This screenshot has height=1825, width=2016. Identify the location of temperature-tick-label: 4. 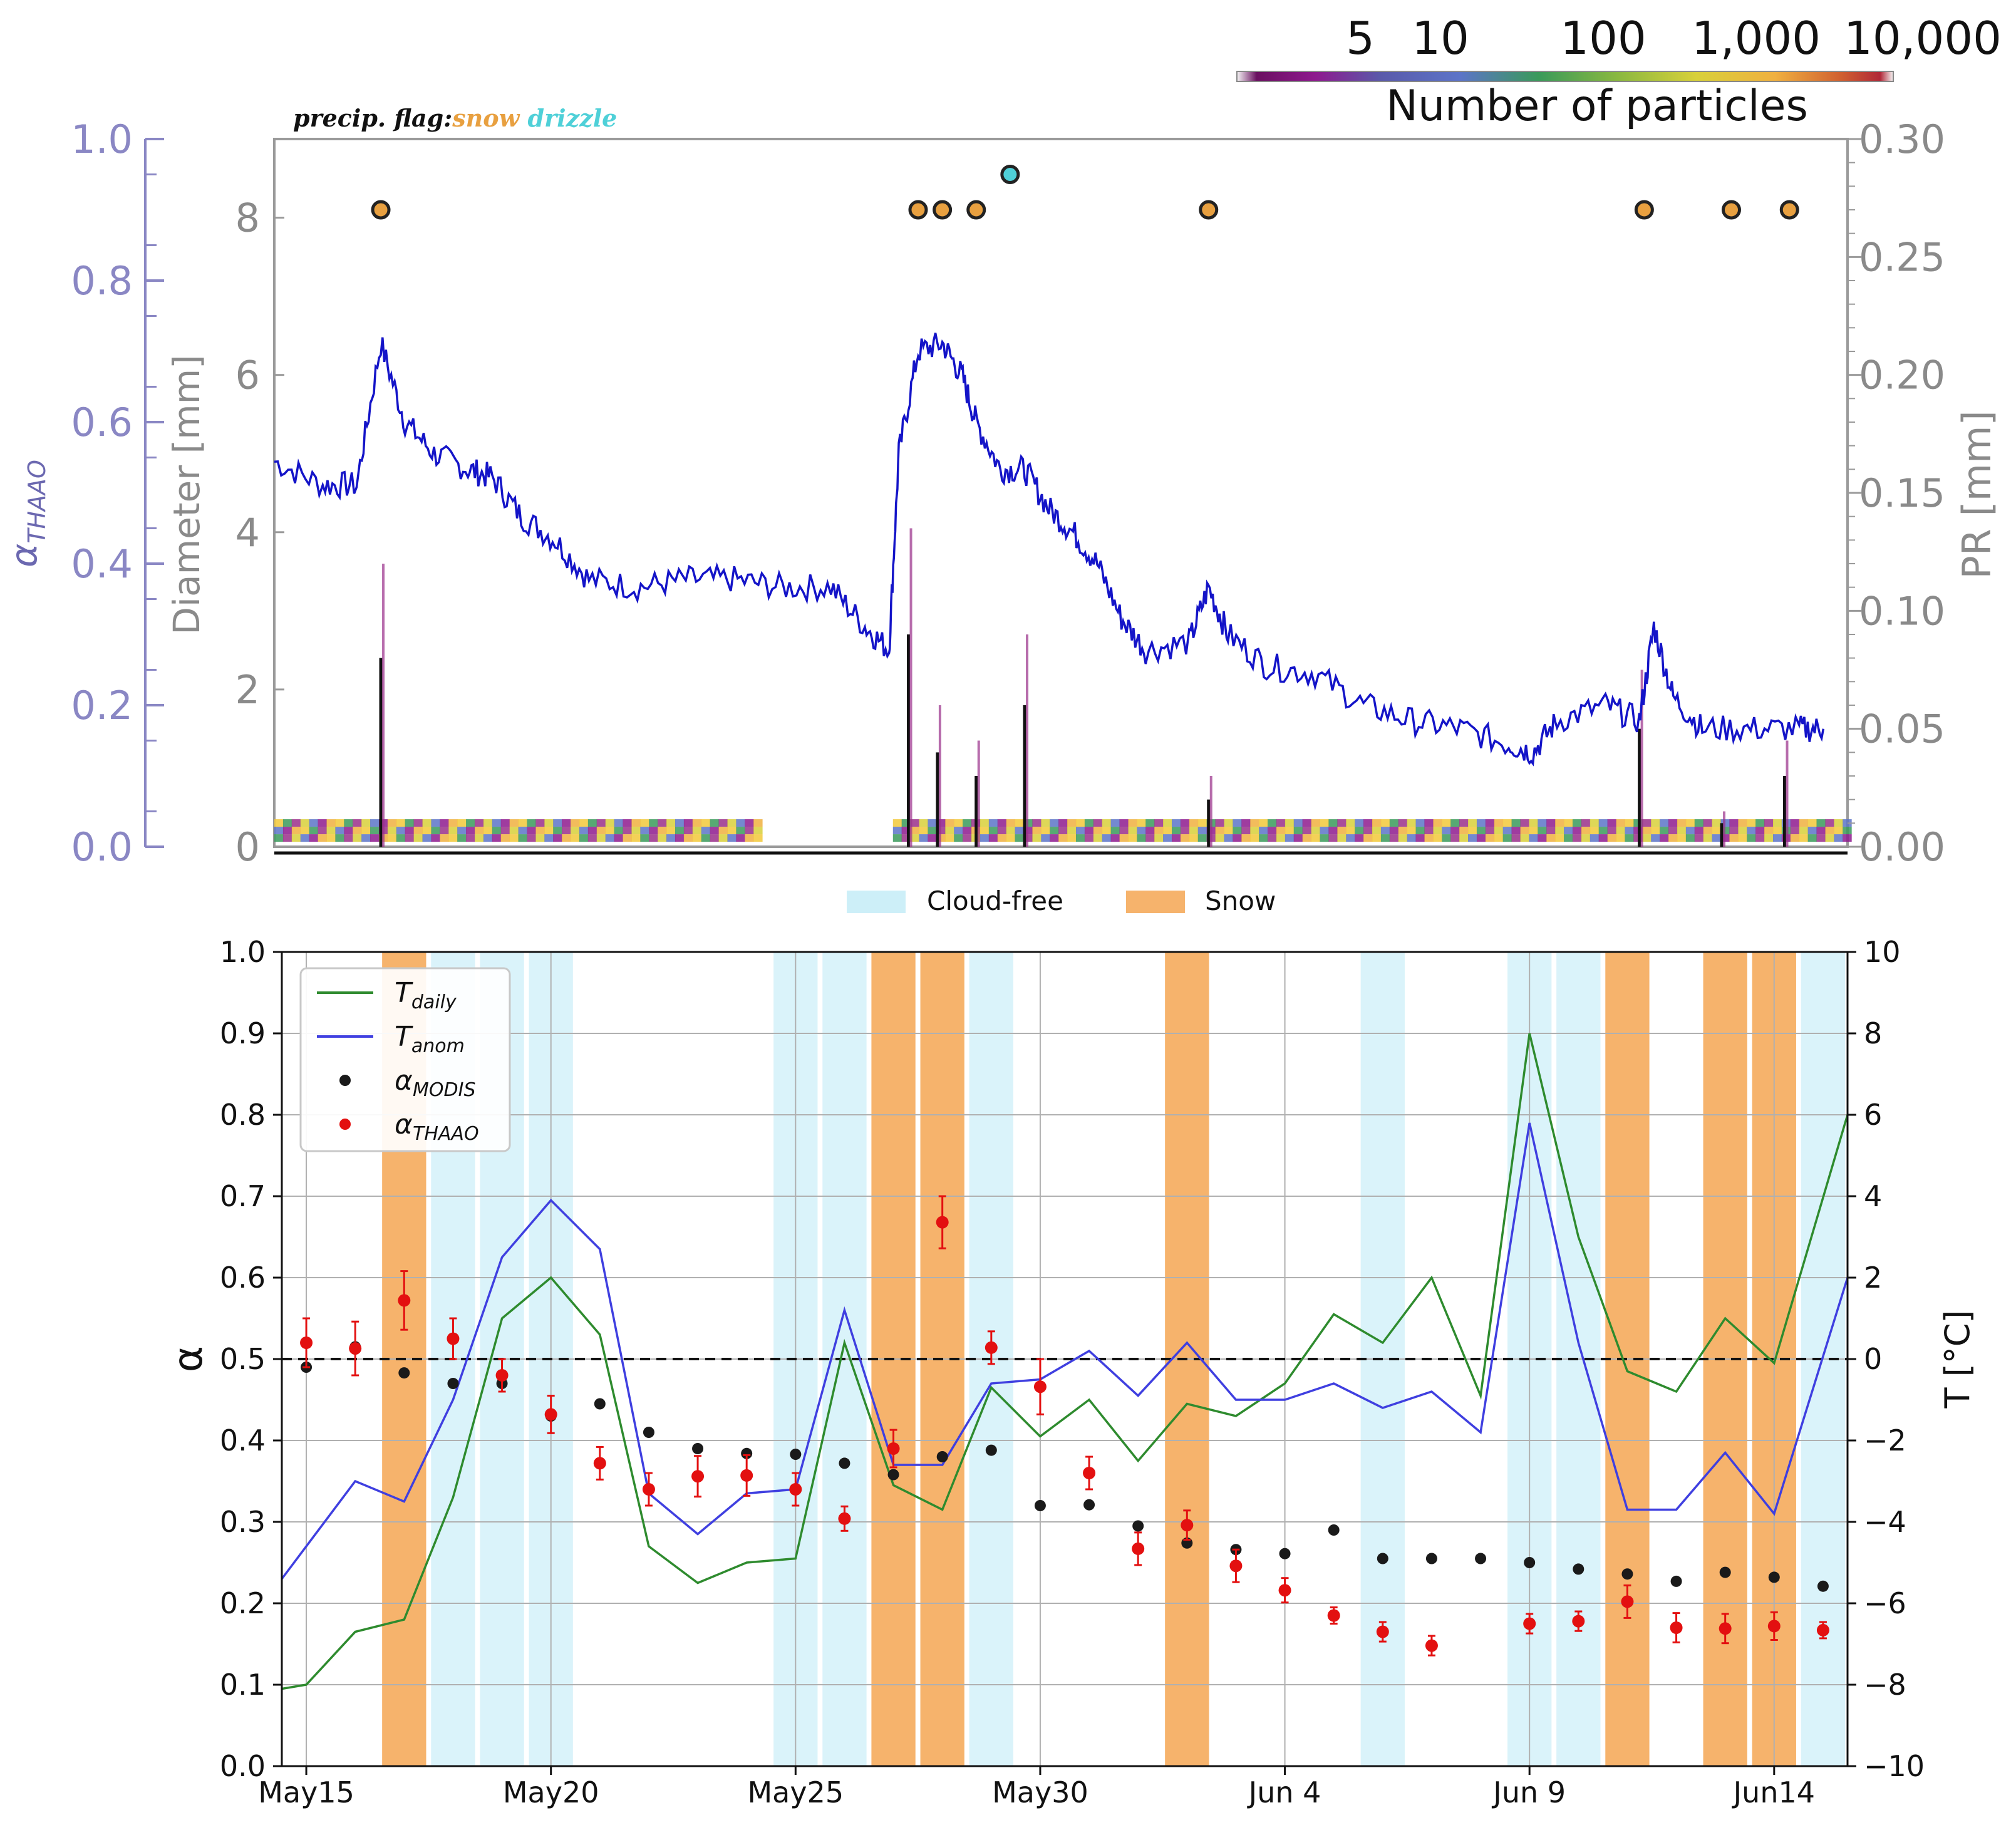
(1873, 1196).